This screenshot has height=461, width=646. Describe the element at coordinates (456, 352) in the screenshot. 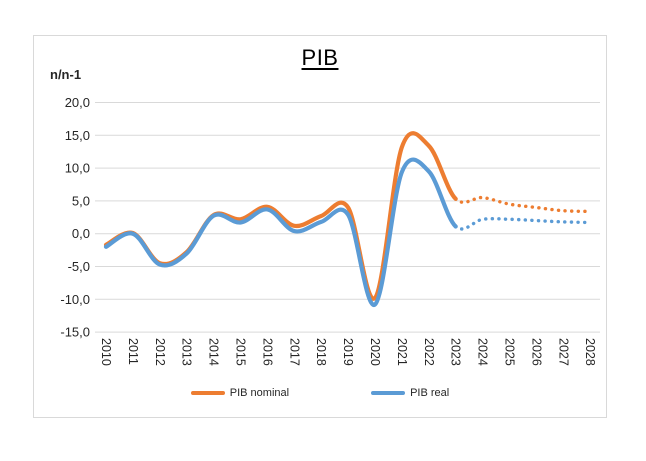

I see `x-tick-label: 2023` at that location.